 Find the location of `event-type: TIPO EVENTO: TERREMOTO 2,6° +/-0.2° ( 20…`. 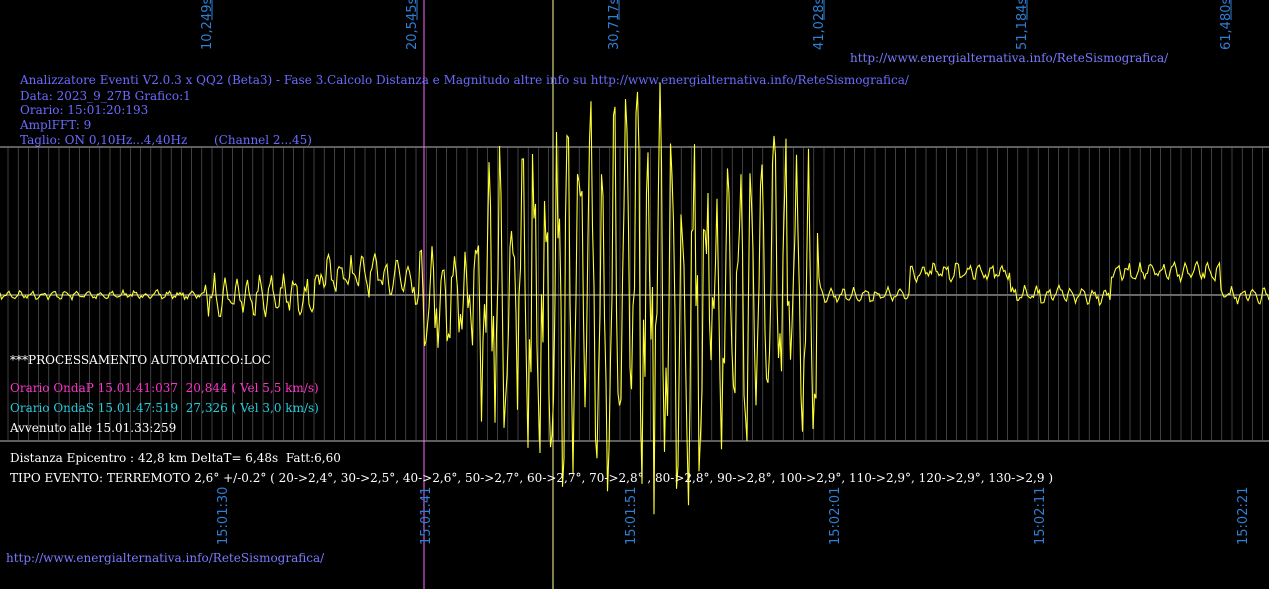

event-type: TIPO EVENTO: TERREMOTO 2,6° +/-0.2° ( 20… is located at coordinates (531, 478).